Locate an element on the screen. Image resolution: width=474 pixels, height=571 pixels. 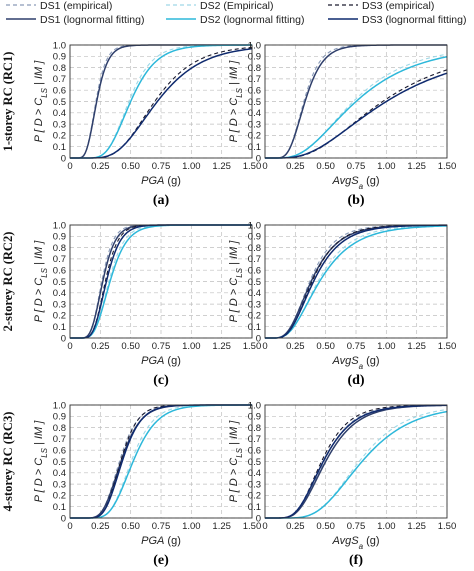
x-axis-label: PGA (g) is located at coordinates (161, 181).